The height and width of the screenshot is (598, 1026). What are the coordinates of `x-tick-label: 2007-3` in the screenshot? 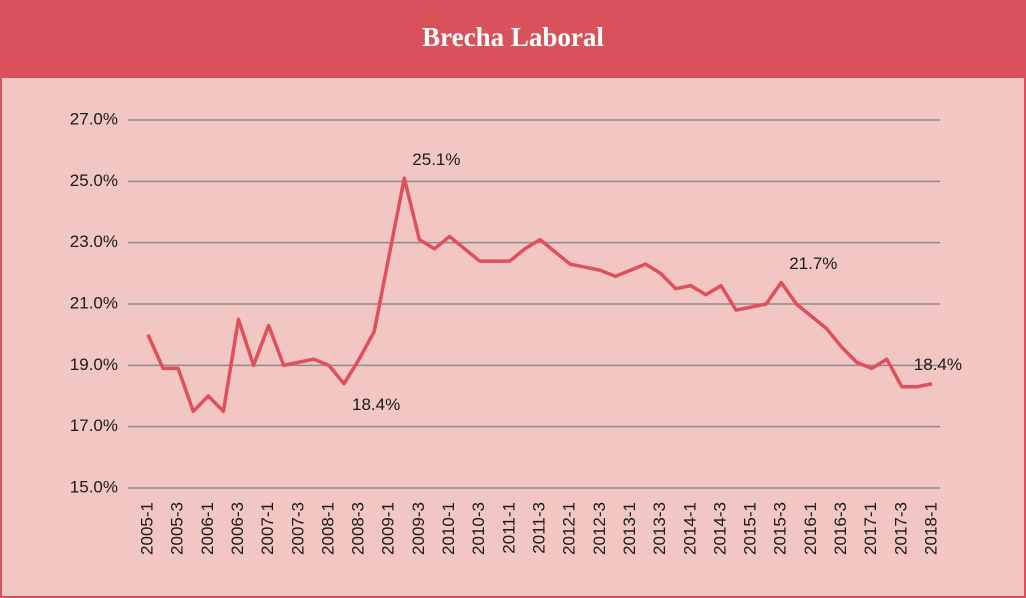 It's located at (297, 528).